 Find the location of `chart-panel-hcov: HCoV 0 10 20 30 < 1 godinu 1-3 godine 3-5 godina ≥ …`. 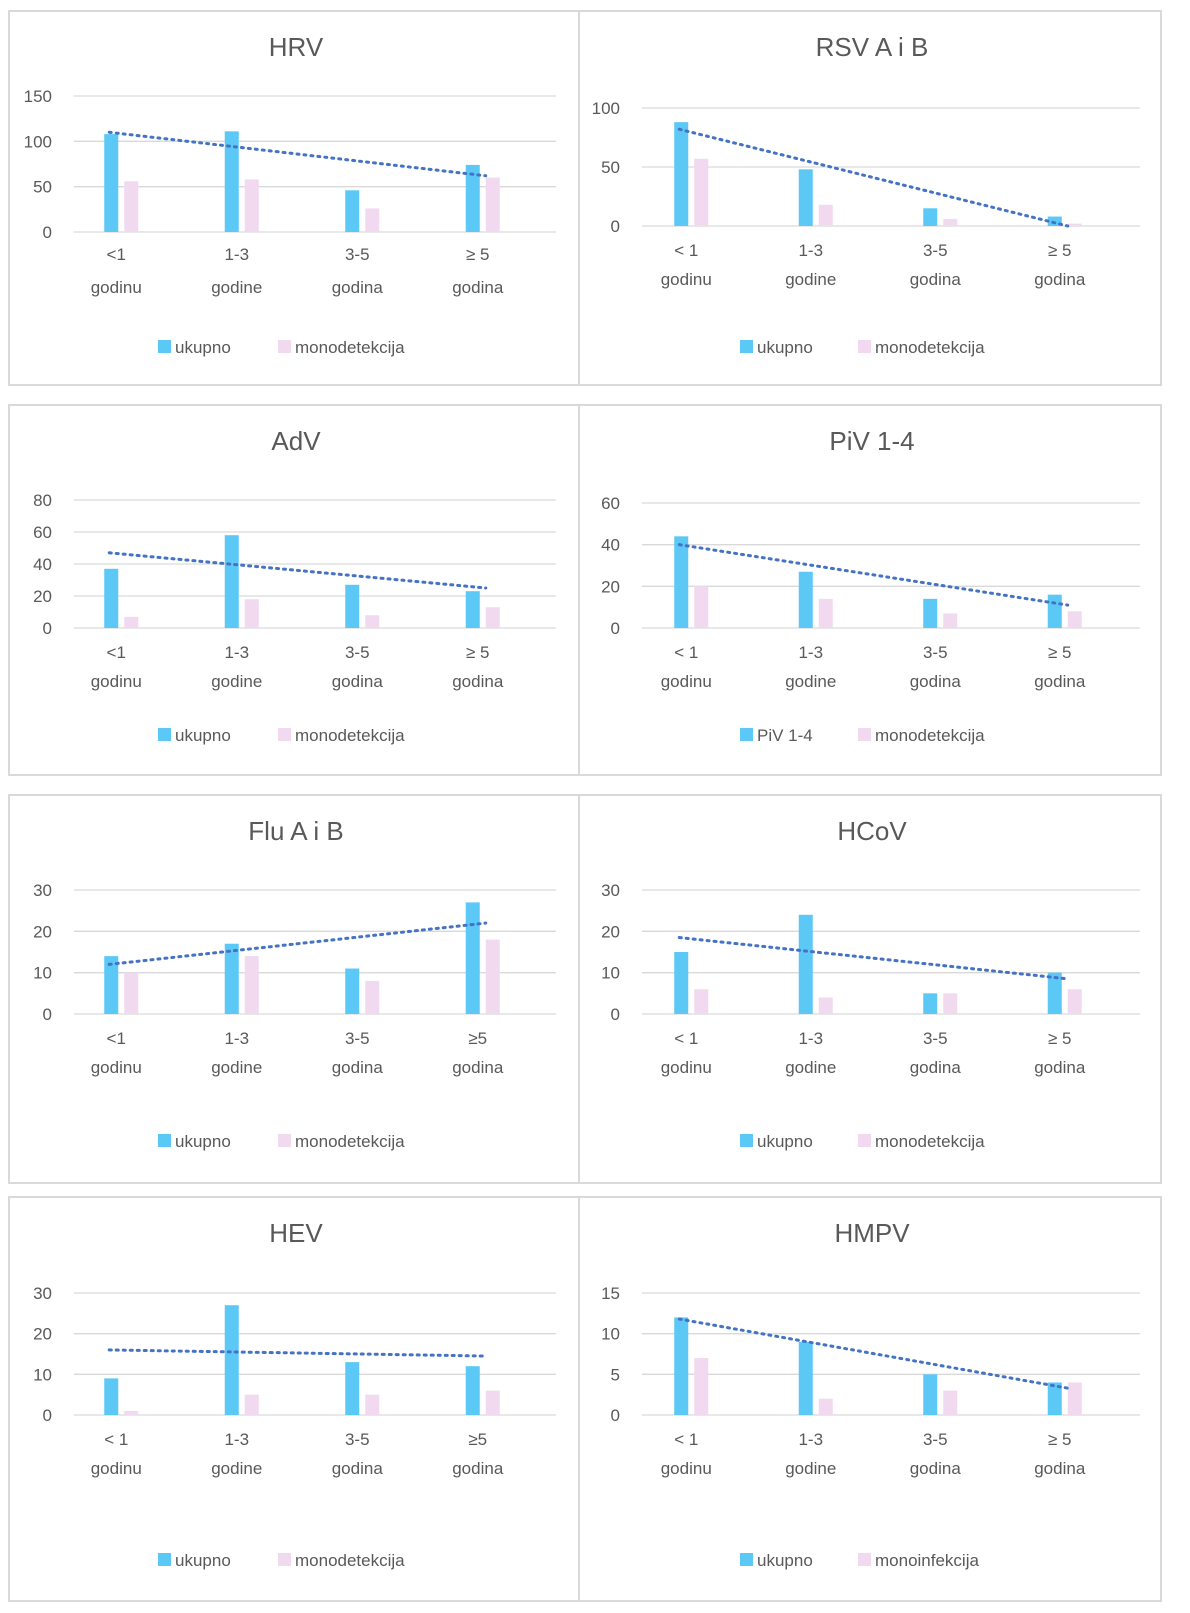

chart-panel-hcov: HCoV 0 10 20 30 < 1 godinu 1-3 godine 3-5 godina ≥ … is located at coordinates (870, 989).